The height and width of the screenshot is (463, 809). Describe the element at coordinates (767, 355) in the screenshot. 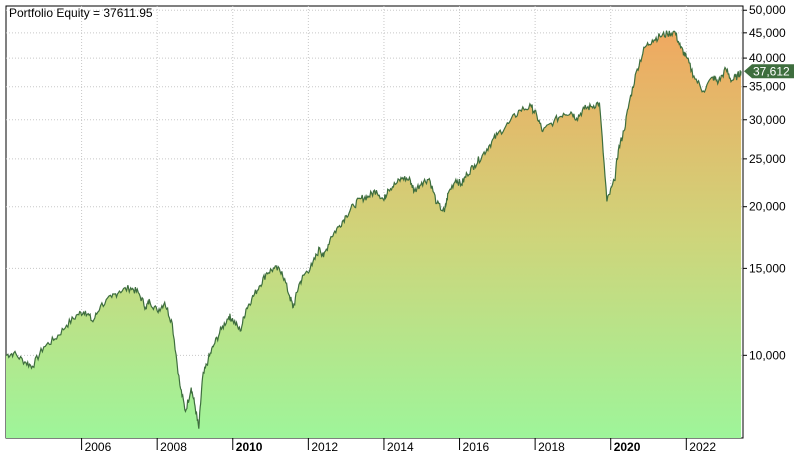

I see `y-tick-label: 10,000` at that location.